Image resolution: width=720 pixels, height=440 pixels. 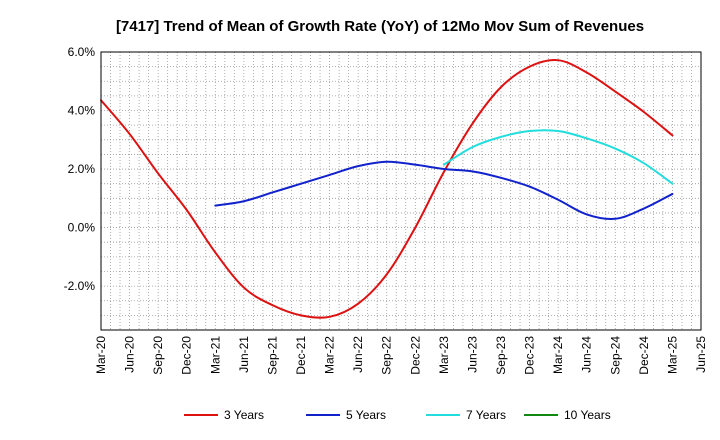 What do you see at coordinates (101, 355) in the screenshot?
I see `x-tick-label: Mar-20` at bounding box center [101, 355].